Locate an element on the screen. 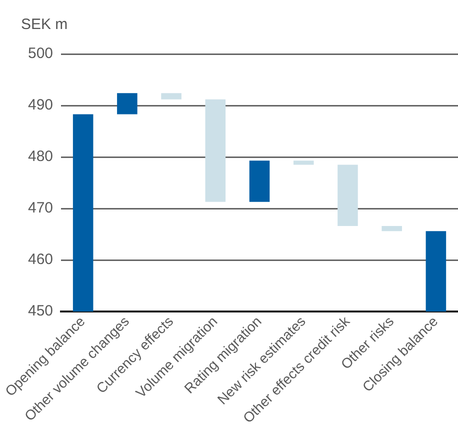 This screenshot has height=439, width=458. y-tick-label: 470 is located at coordinates (41, 208).